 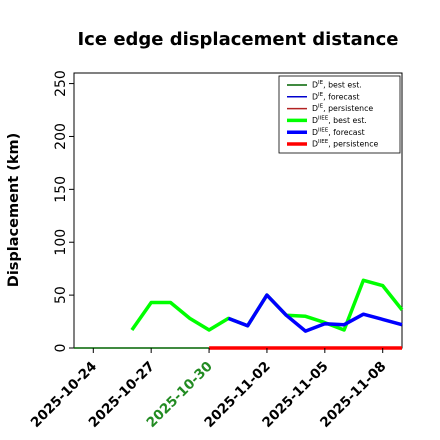 What do you see at coordinates (63, 211) in the screenshot?
I see `y-axis: 0 50 100 150 200 250` at bounding box center [63, 211].